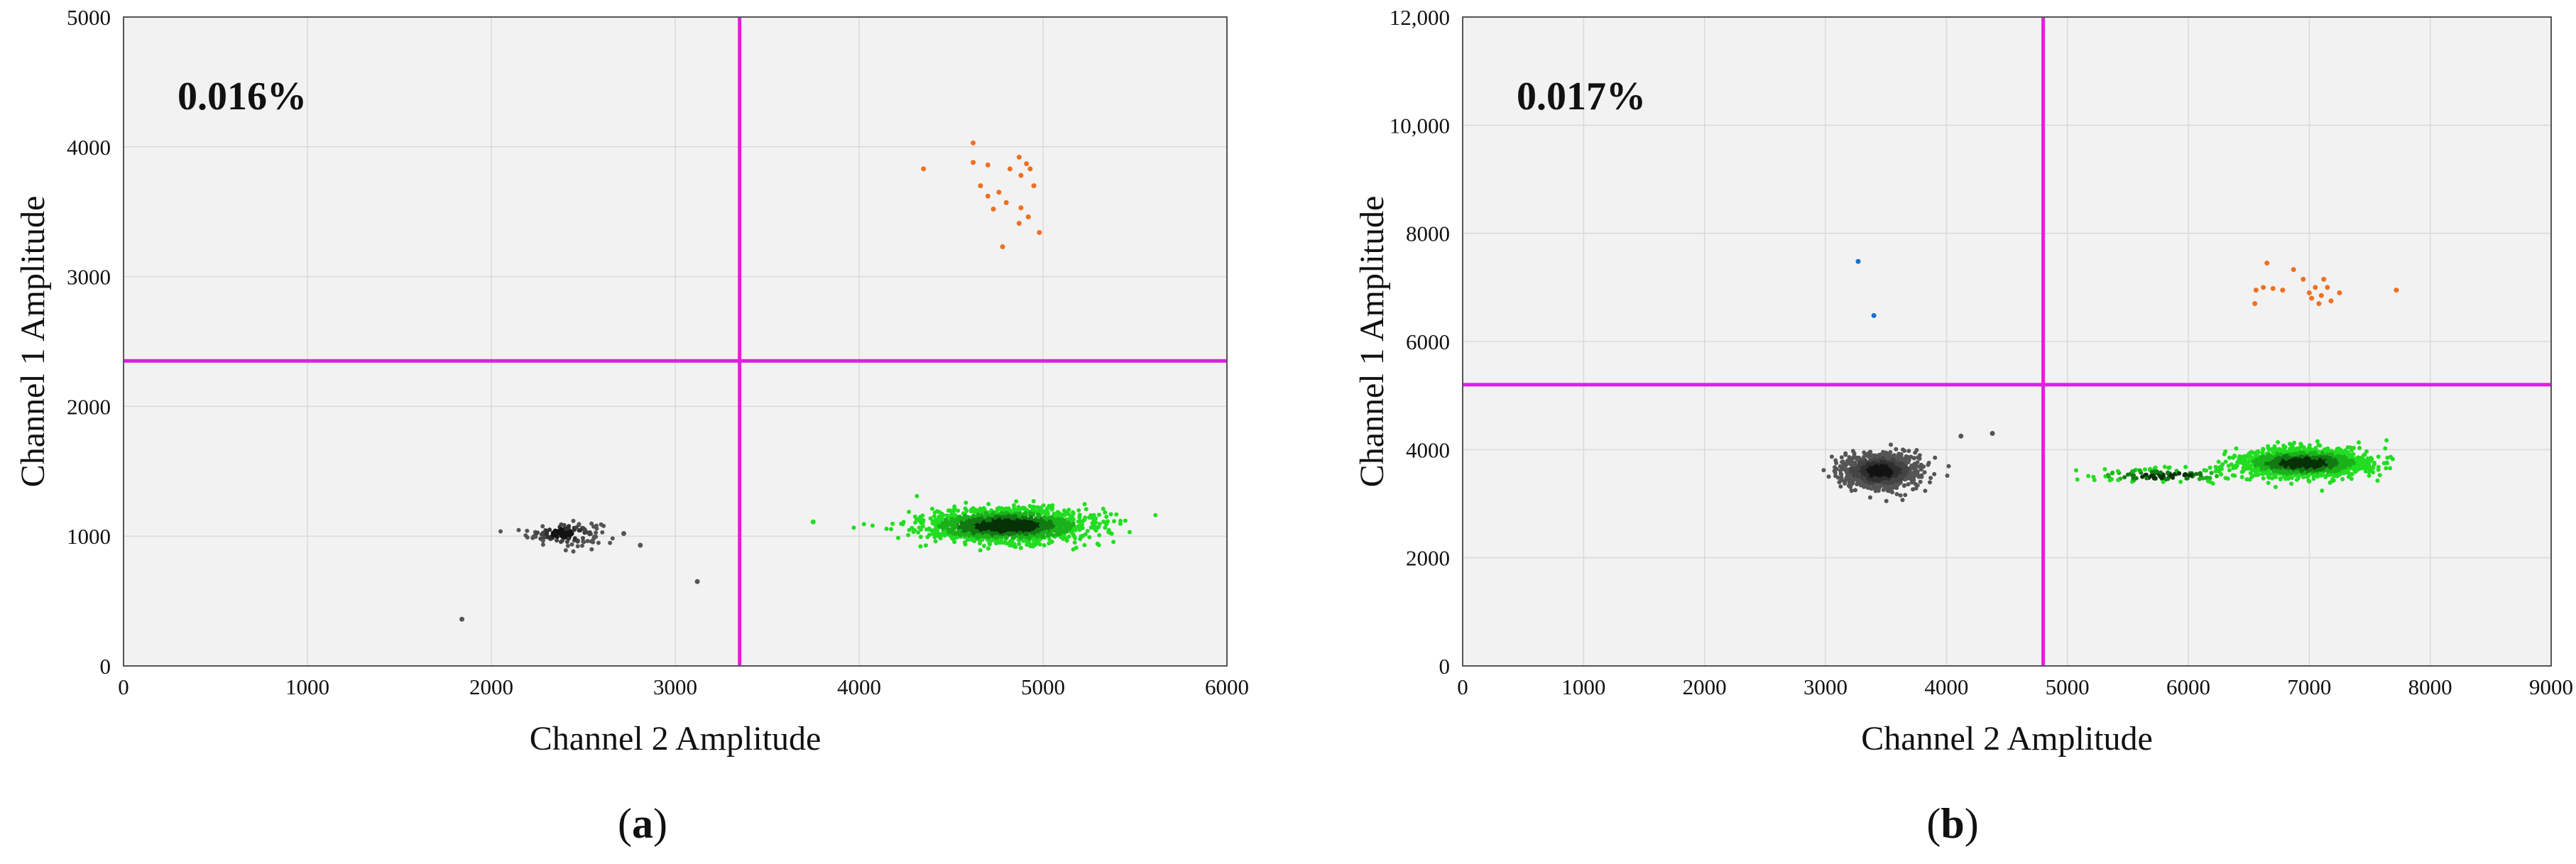 This screenshot has height=864, width=2576. Describe the element at coordinates (1420, 125) in the screenshot. I see `y-tick-label: 10,000` at that location.